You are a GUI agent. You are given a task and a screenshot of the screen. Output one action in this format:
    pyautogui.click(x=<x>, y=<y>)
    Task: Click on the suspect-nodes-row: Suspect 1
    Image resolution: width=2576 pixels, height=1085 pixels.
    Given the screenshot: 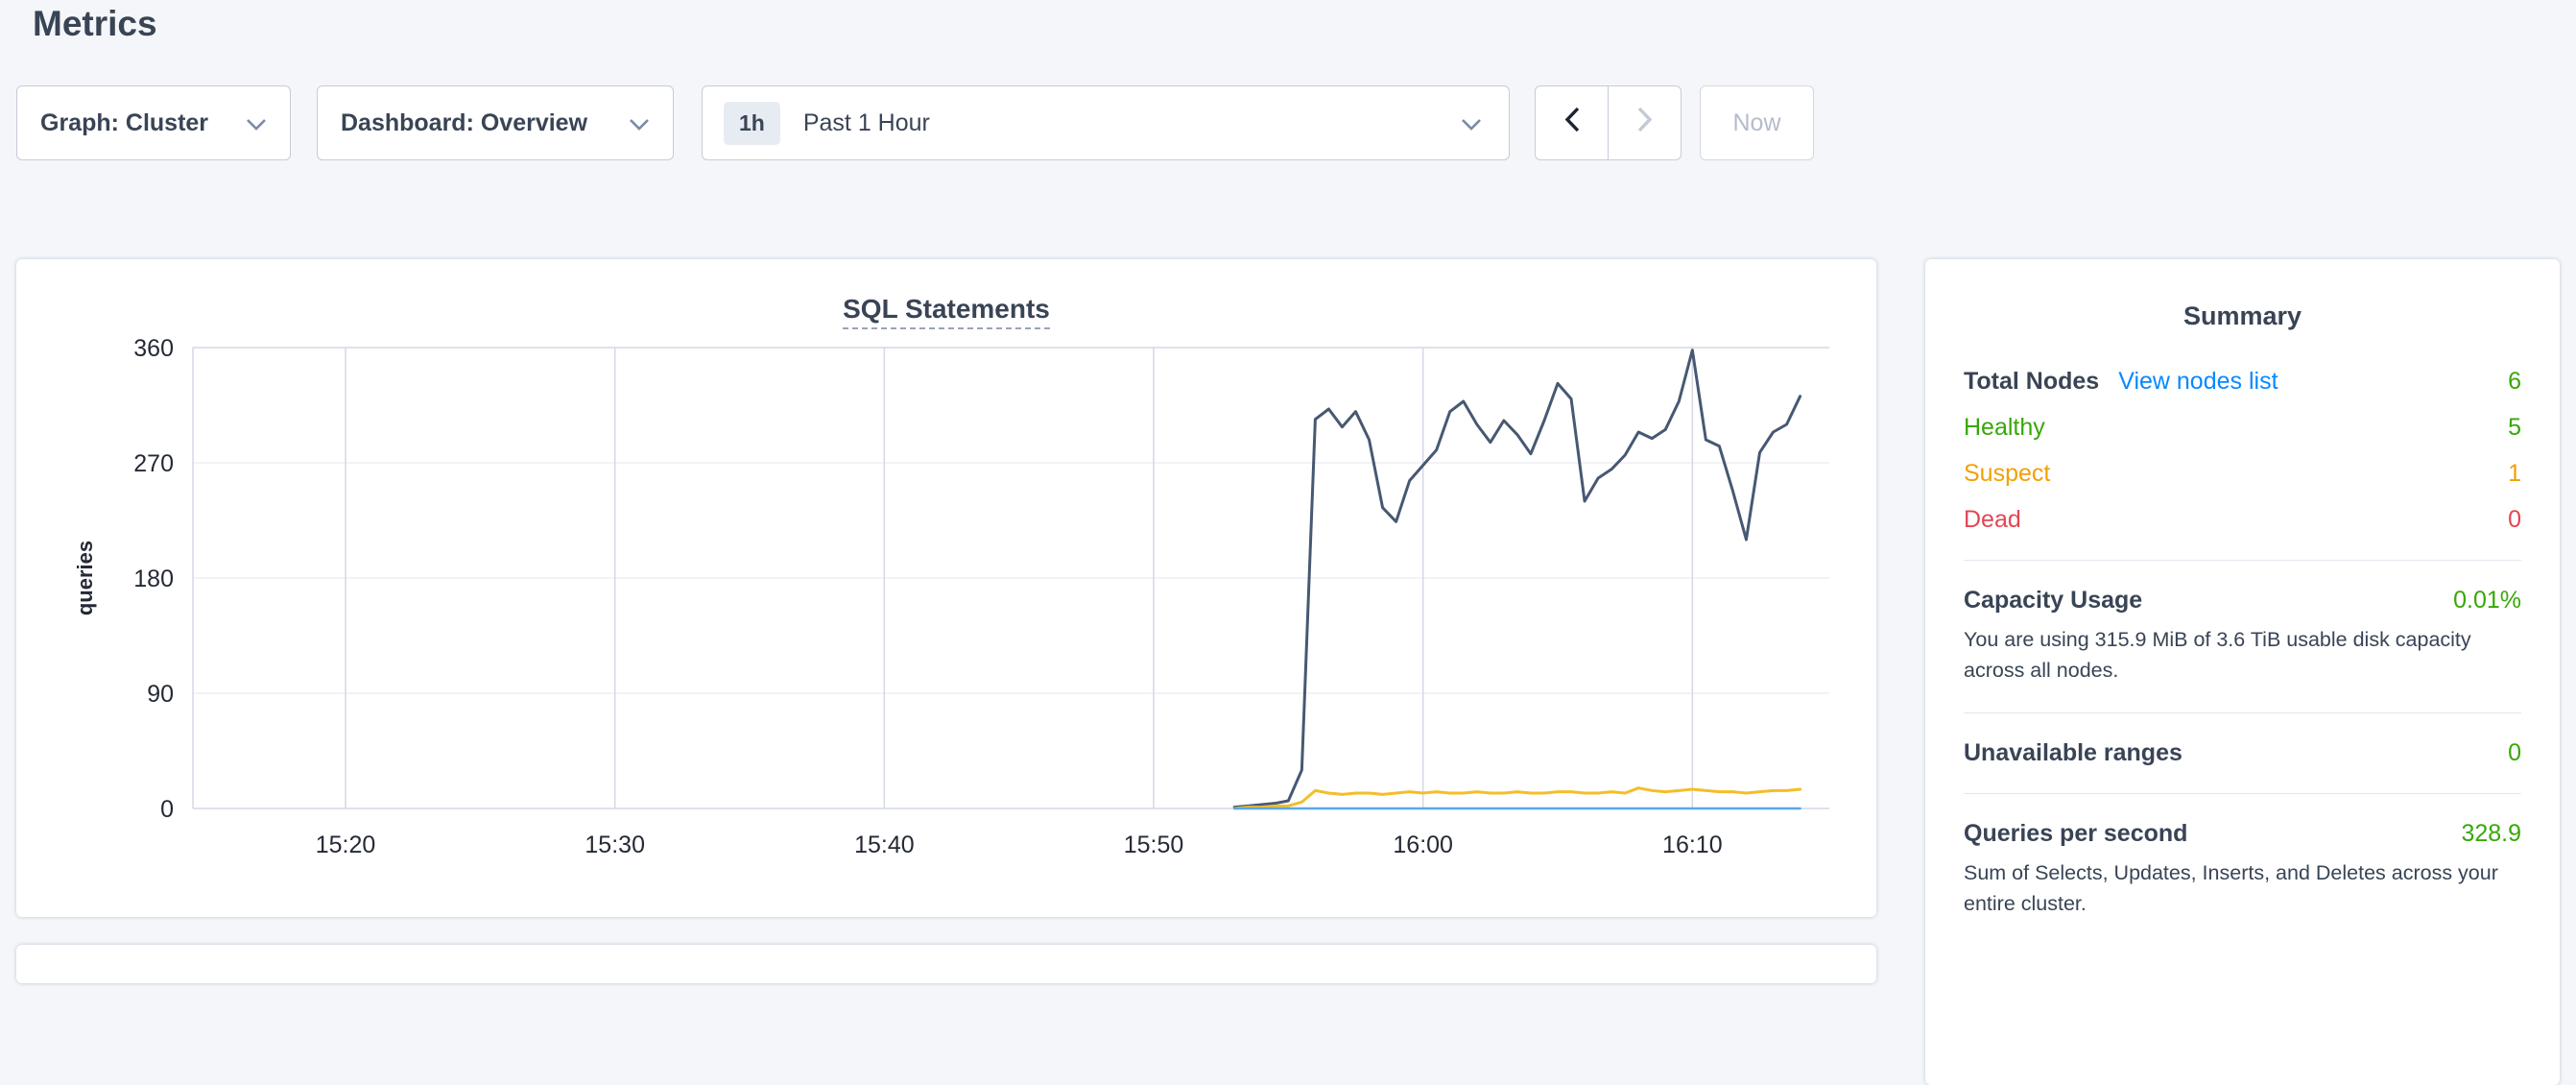 What is the action you would take?
    pyautogui.click(x=2242, y=474)
    